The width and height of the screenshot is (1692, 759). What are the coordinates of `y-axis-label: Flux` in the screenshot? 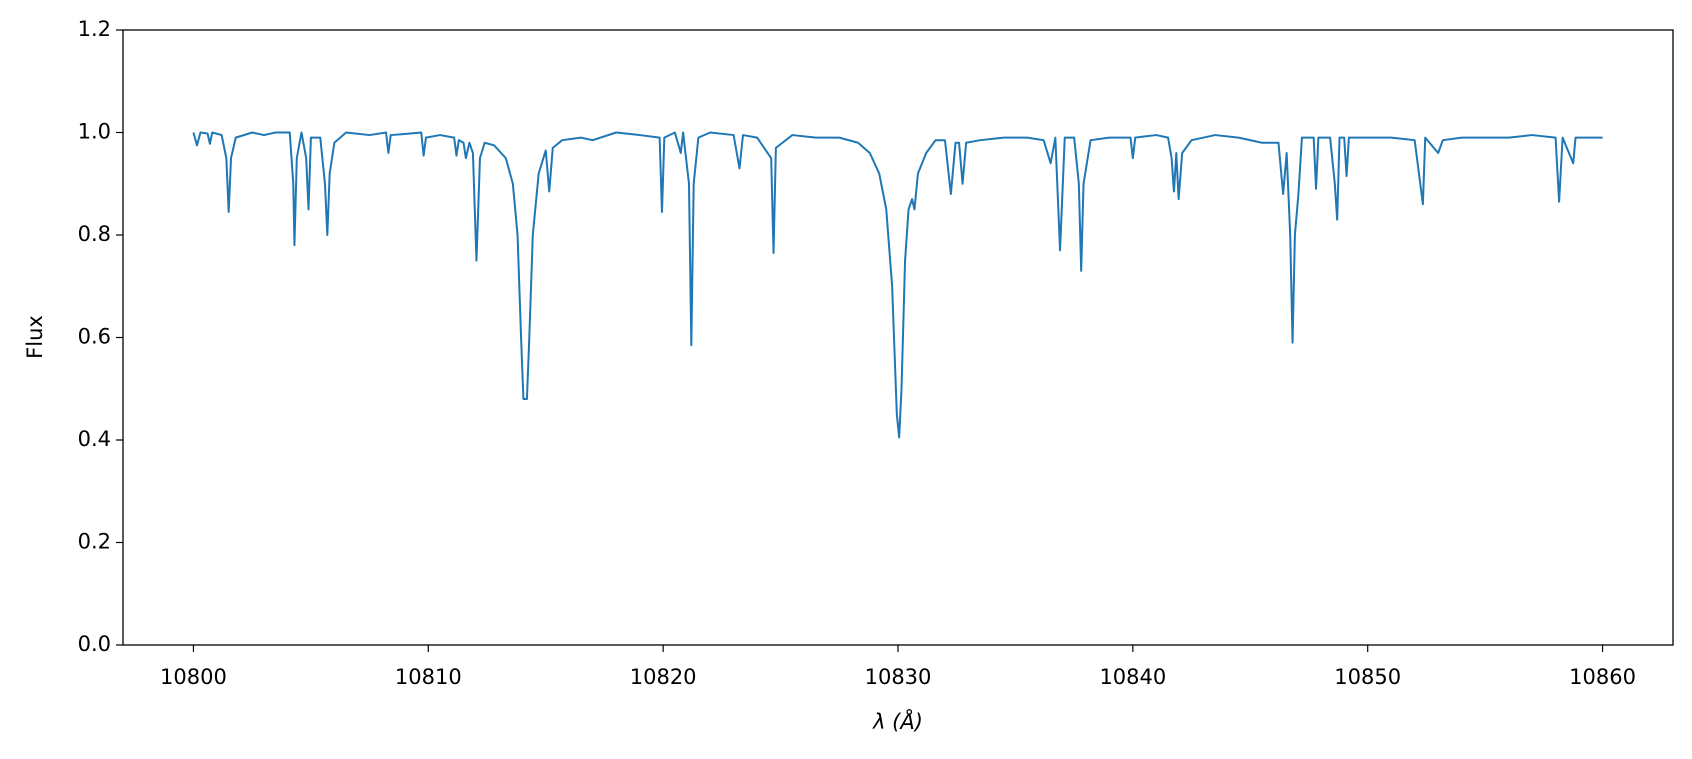 It's located at (35, 337).